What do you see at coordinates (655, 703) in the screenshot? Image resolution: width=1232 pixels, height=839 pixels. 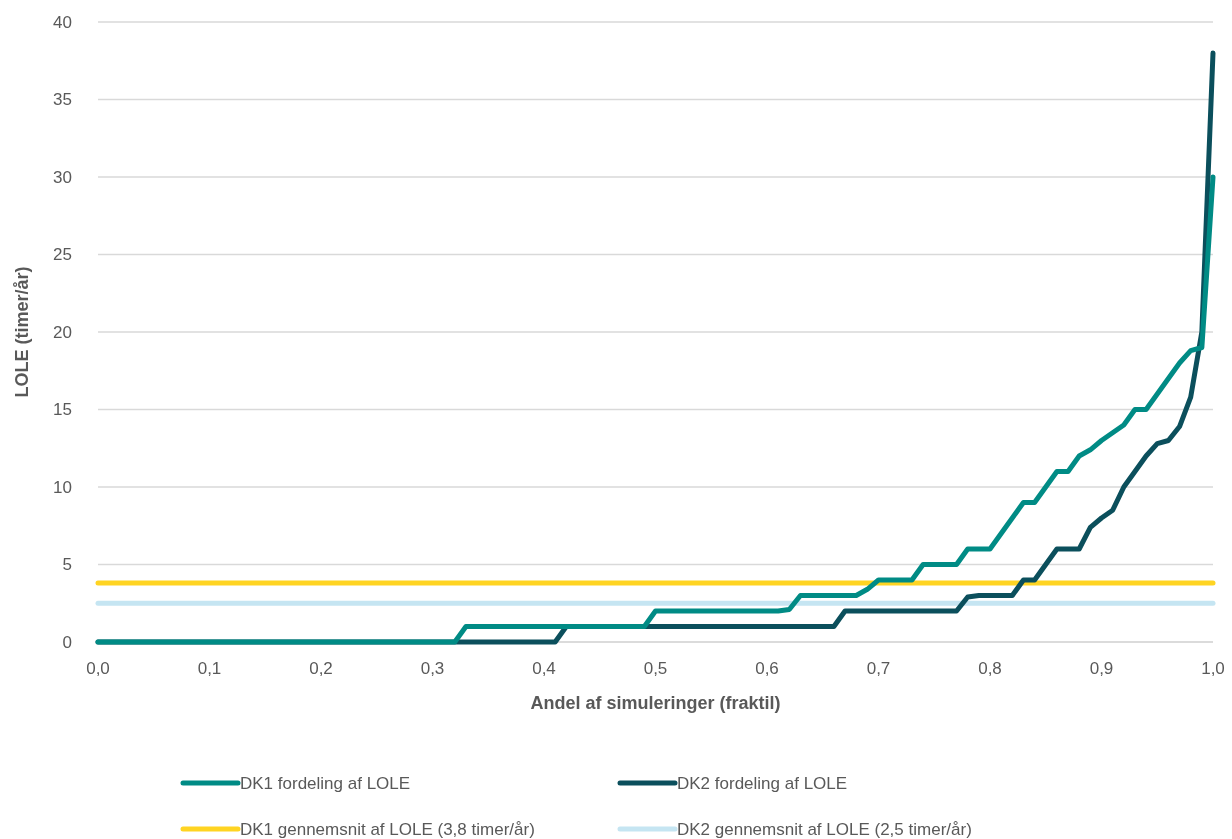 I see `x-axis-title: Andel af simuleringer (fraktil)` at bounding box center [655, 703].